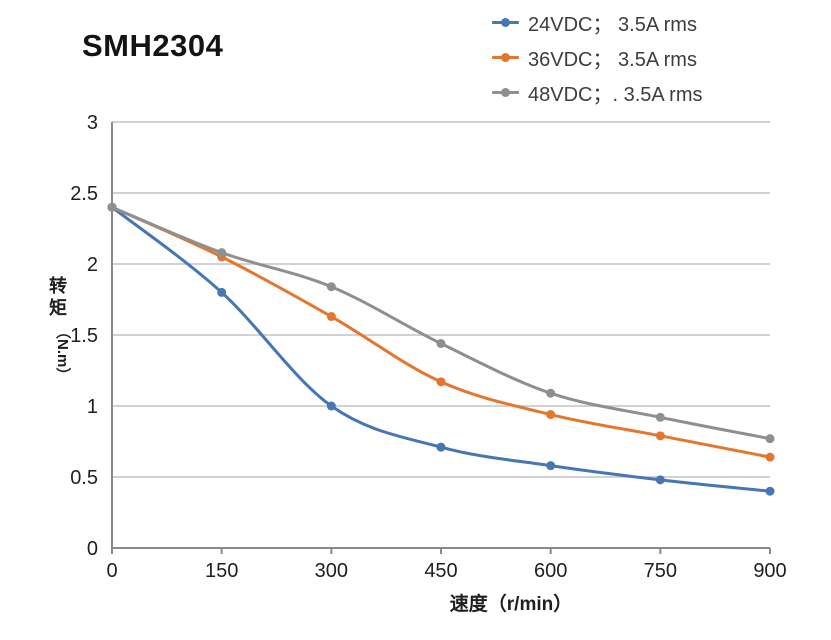 This screenshot has width=831, height=640. Describe the element at coordinates (221, 571) in the screenshot. I see `x-tick-label: 150` at that location.